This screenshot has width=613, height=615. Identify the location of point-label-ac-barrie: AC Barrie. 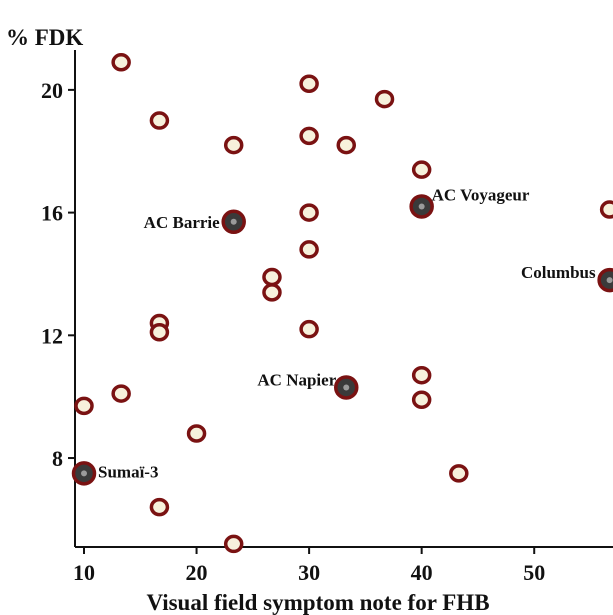
(182, 222).